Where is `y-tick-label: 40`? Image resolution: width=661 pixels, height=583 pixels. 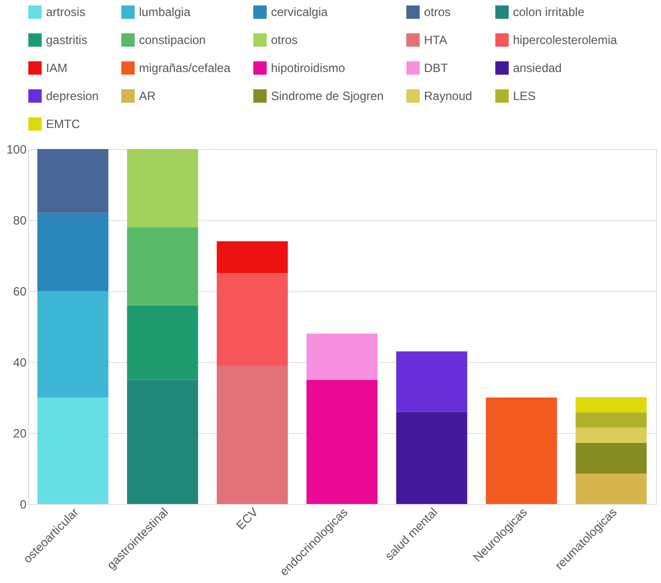 y-tick-label: 40 is located at coordinates (20, 363).